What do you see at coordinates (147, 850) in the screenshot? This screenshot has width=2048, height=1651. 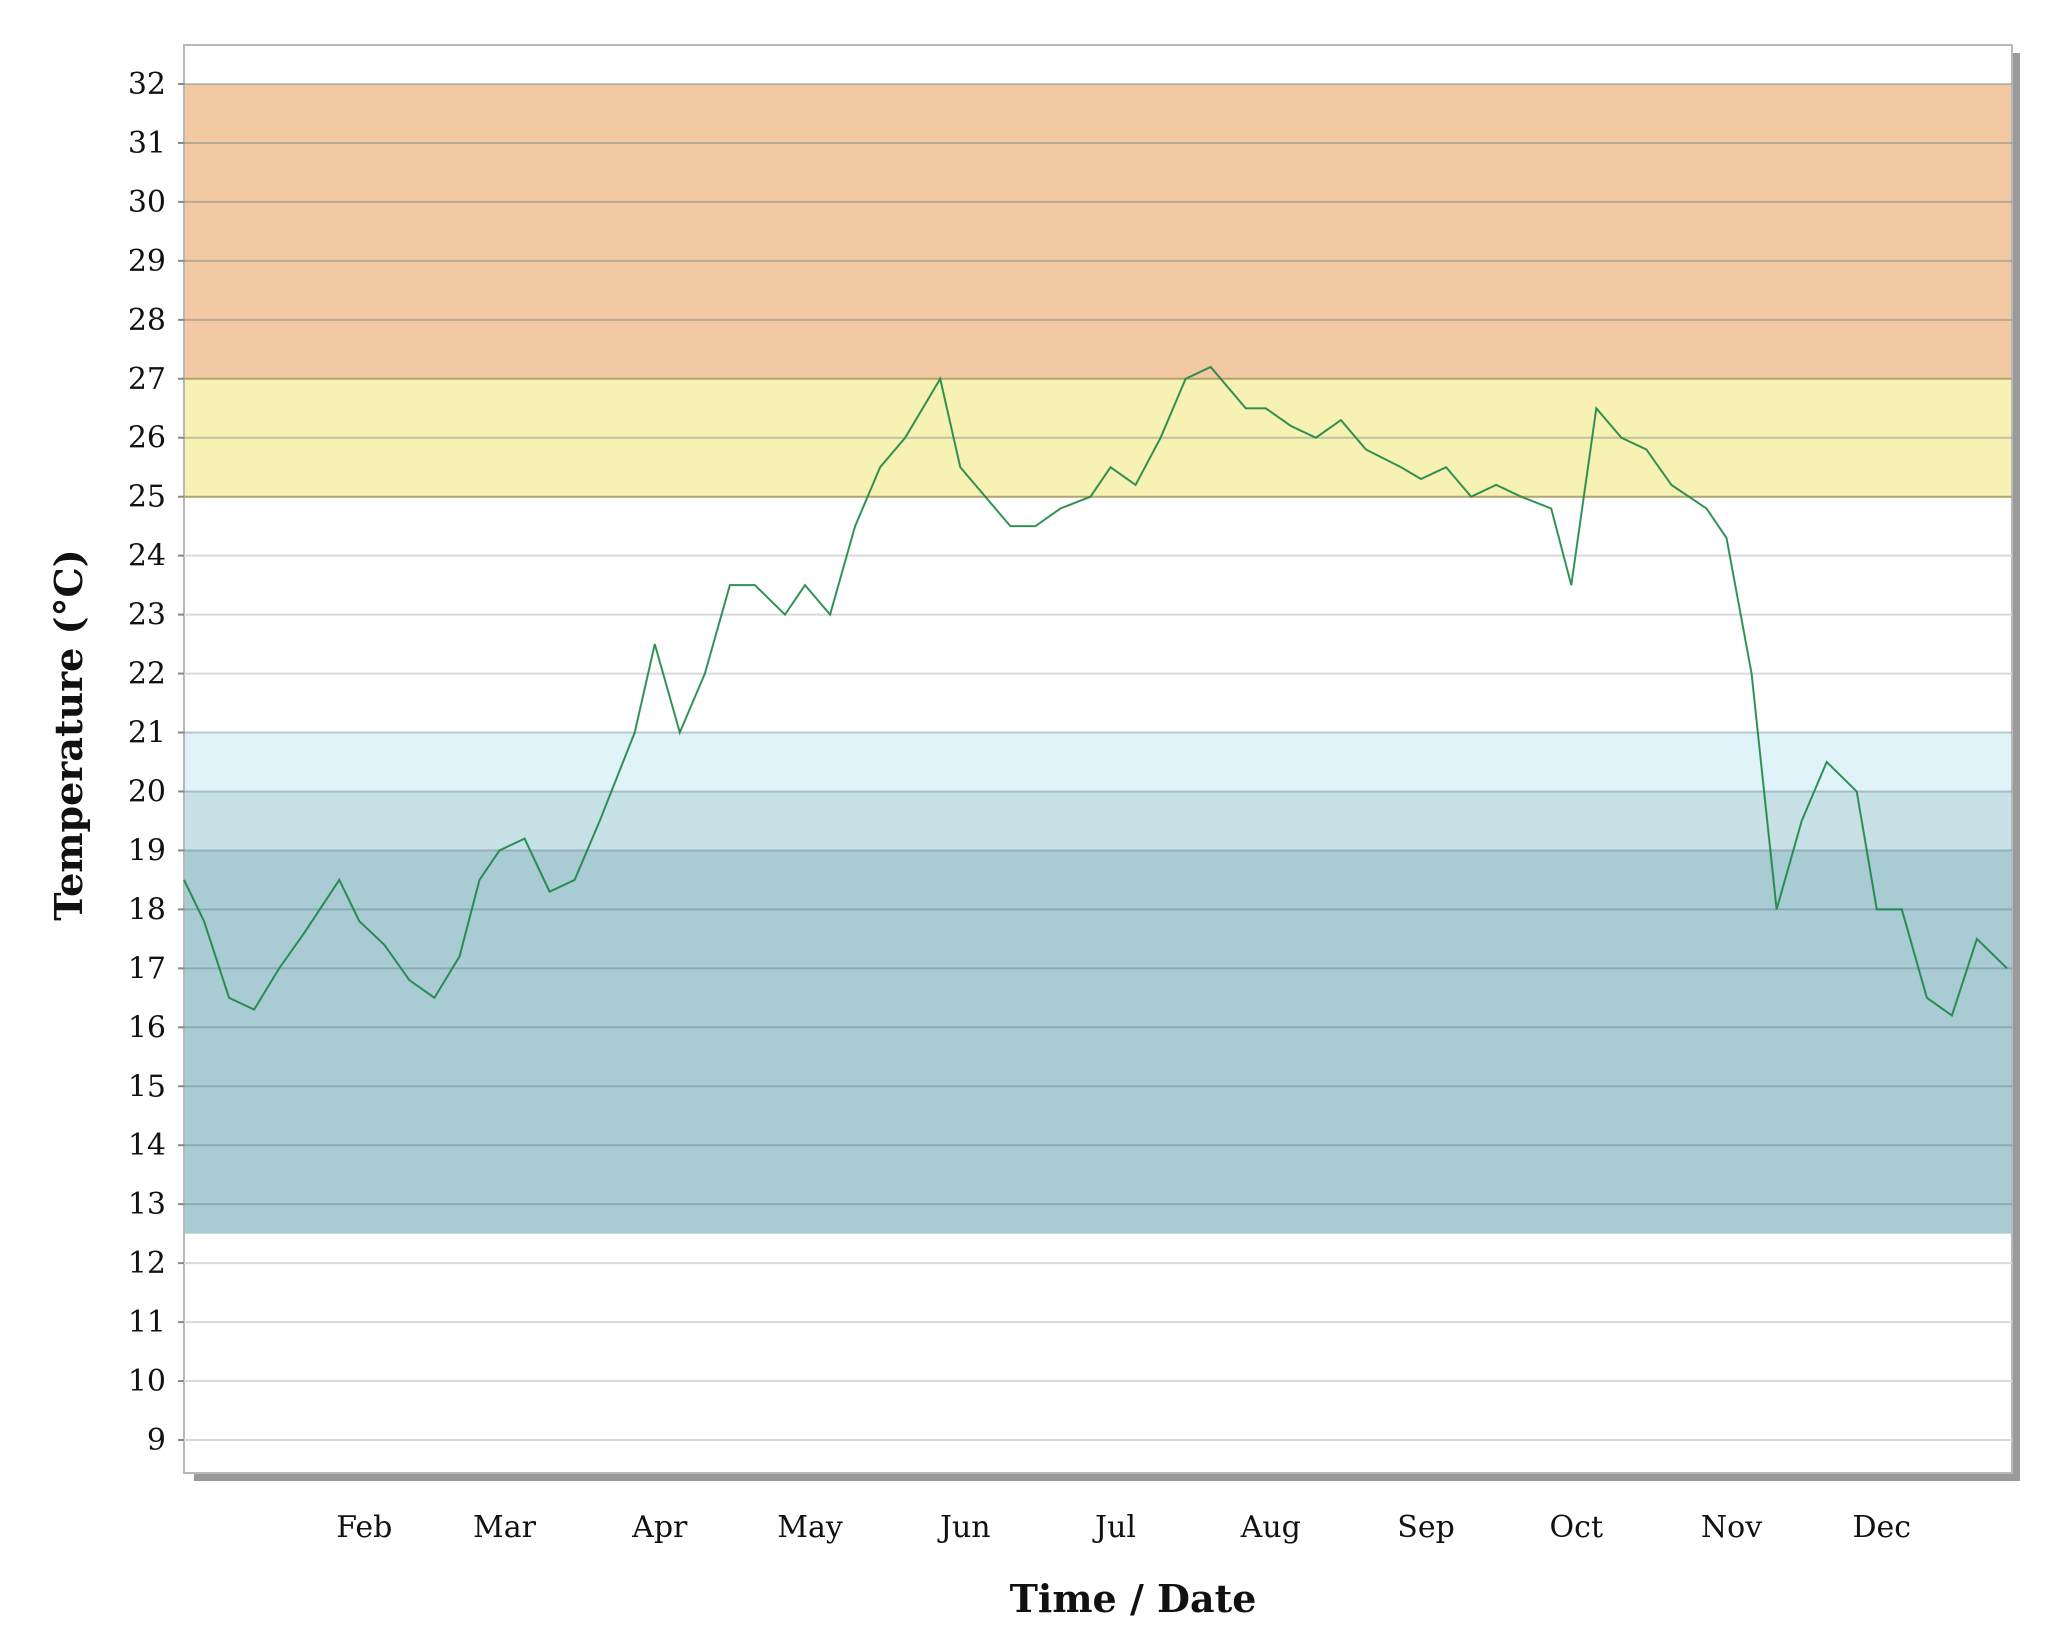 I see `y-tick-label: 19` at bounding box center [147, 850].